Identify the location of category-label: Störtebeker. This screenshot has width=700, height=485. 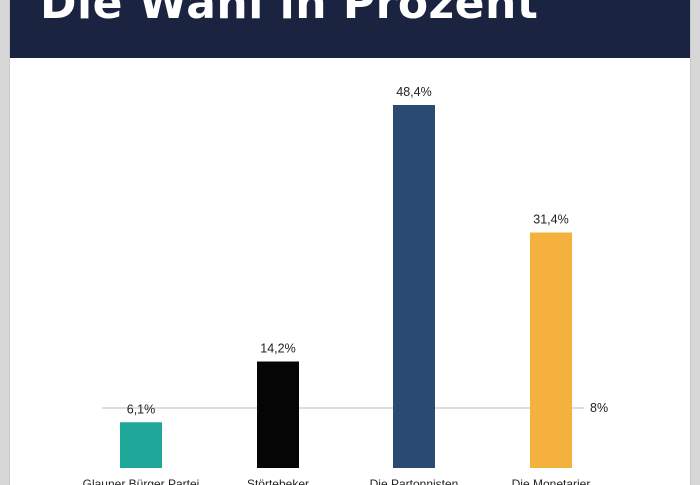
(278, 481).